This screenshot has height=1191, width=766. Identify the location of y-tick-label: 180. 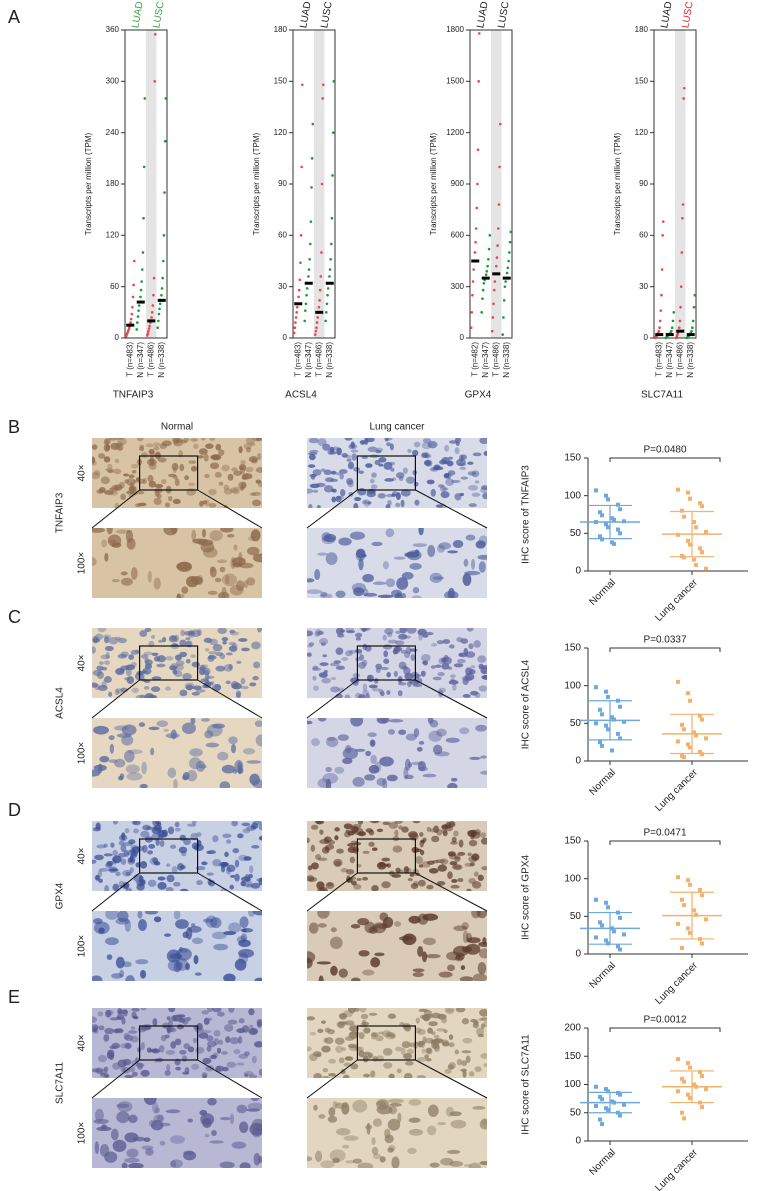
(281, 29).